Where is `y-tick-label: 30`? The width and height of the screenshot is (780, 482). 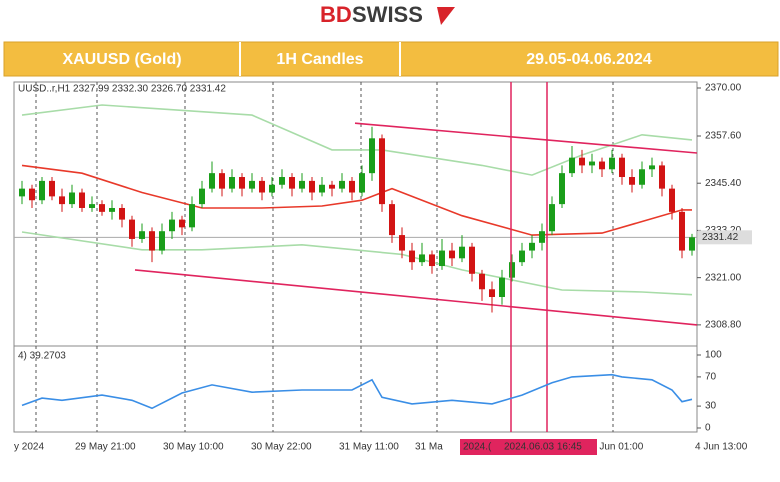 y-tick-label: 30 is located at coordinates (711, 406).